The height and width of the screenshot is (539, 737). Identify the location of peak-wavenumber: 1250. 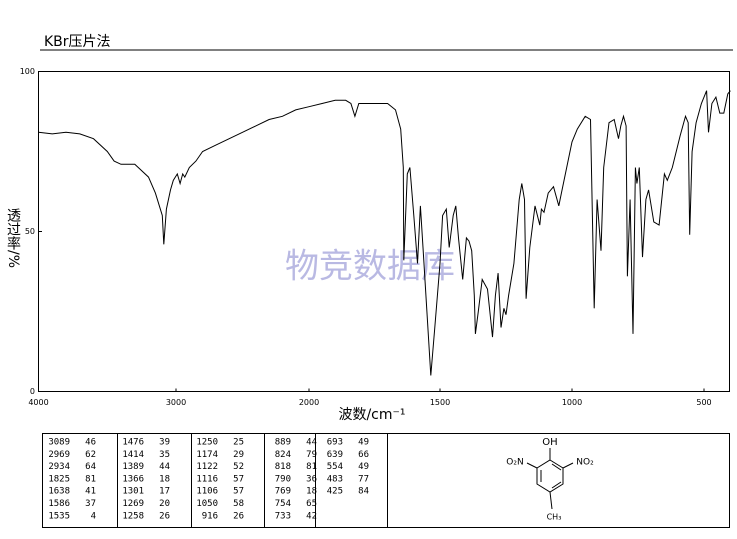
(207, 443).